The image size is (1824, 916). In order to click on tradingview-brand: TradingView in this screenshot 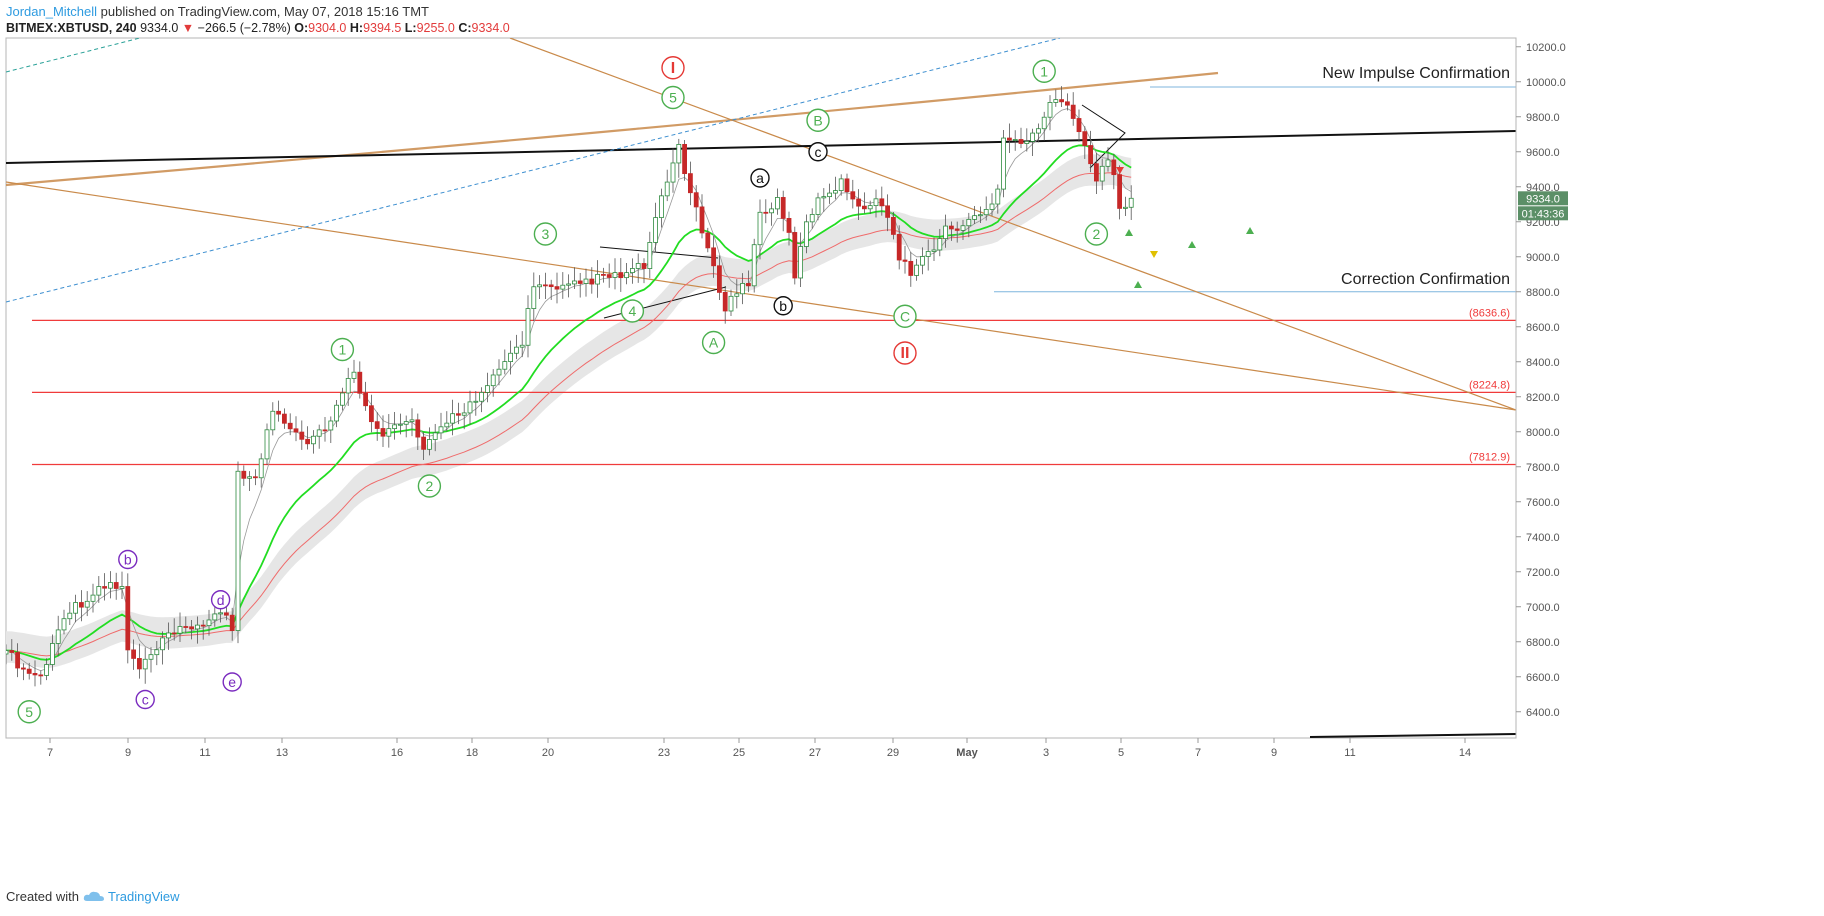, I will do `click(144, 896)`.